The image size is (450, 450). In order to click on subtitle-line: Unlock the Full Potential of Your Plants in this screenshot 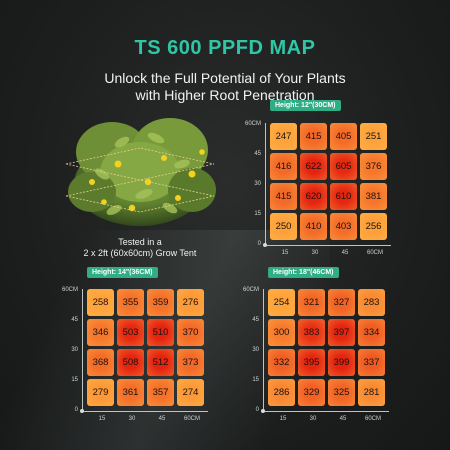, I will do `click(225, 78)`.